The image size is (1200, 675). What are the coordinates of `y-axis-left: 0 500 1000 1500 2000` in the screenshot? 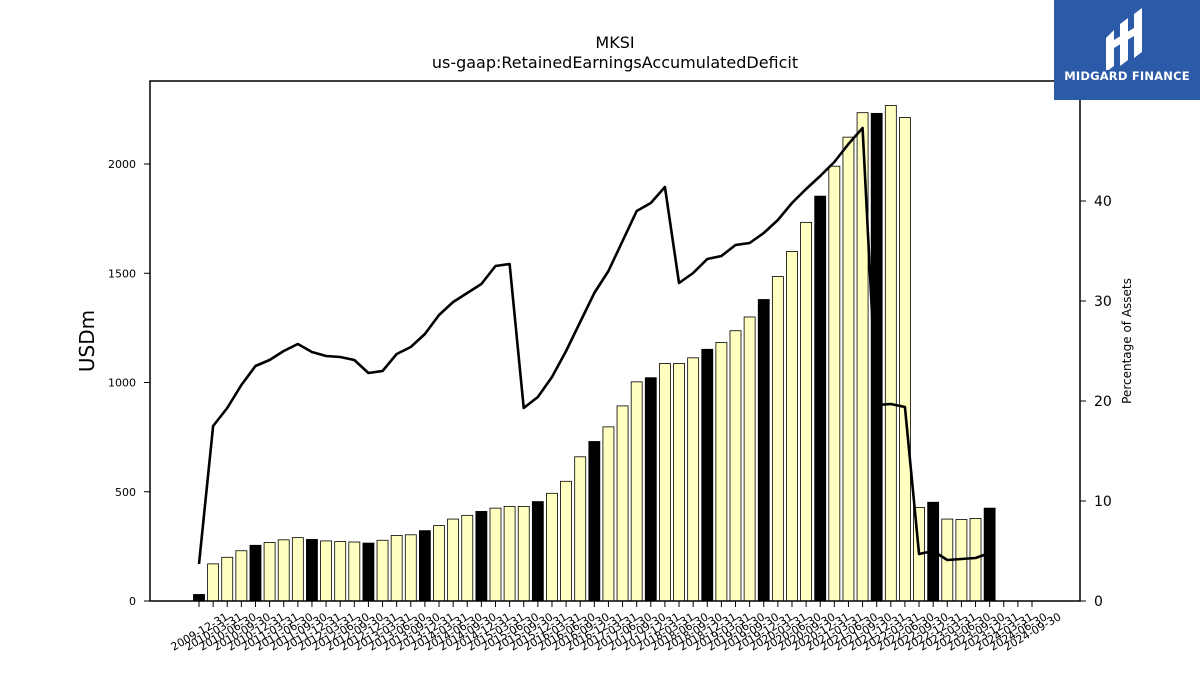 It's located at (129, 383).